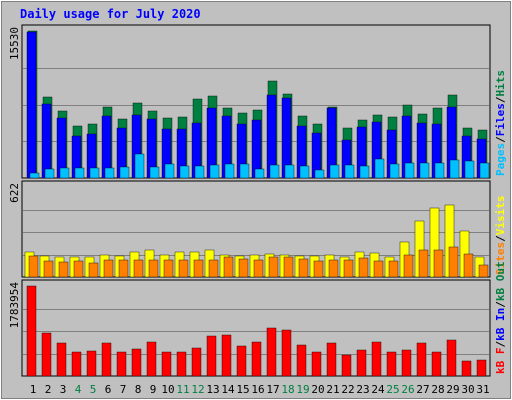 The image size is (512, 400). What do you see at coordinates (347, 389) in the screenshot?
I see `x-label-day-22: 22` at bounding box center [347, 389].